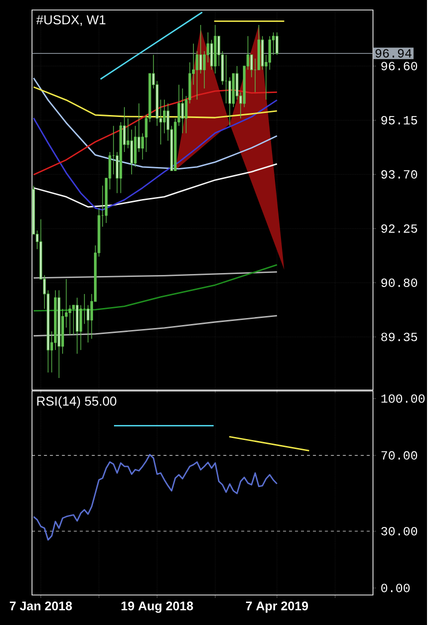  What do you see at coordinates (400, 282) in the screenshot?
I see `y-tick-label: 90.80` at bounding box center [400, 282].